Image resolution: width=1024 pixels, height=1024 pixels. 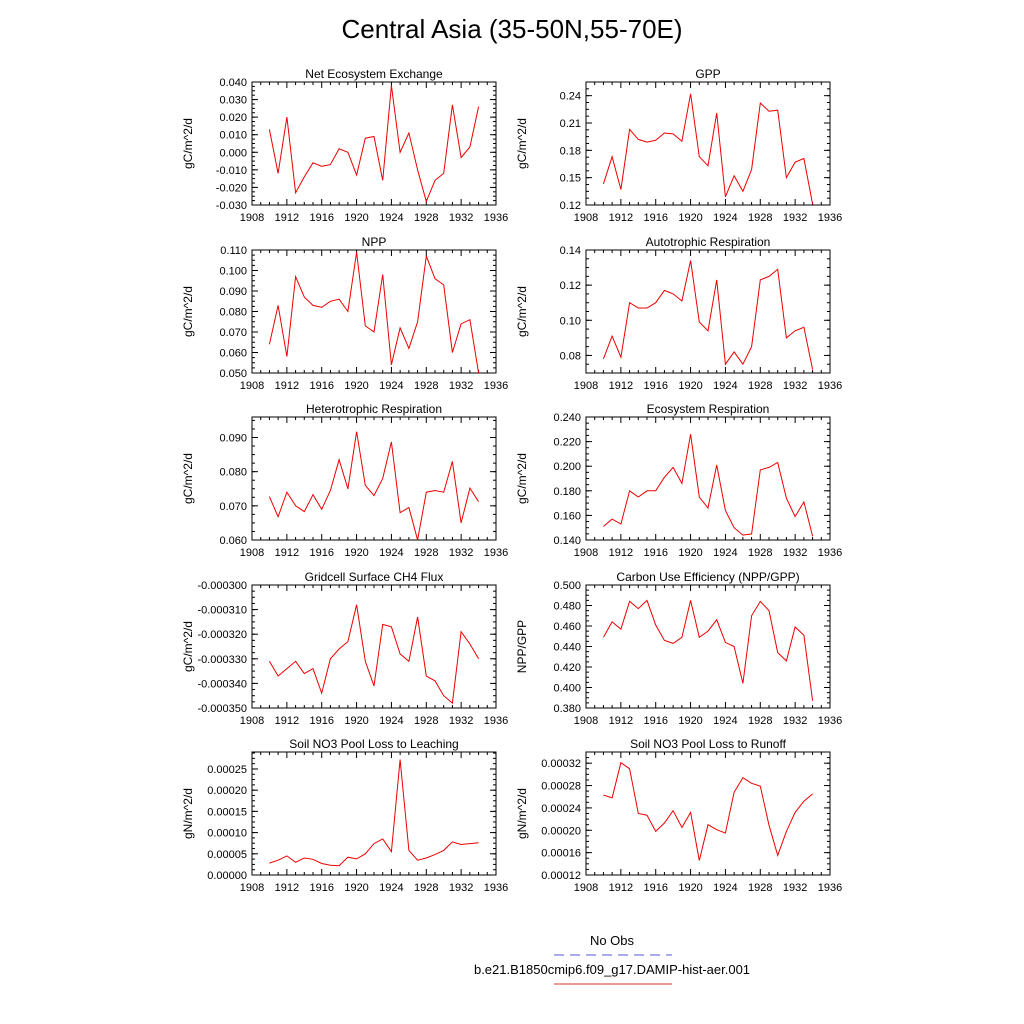 What do you see at coordinates (570, 151) in the screenshot?
I see `y-tick-label: 0.18` at bounding box center [570, 151].